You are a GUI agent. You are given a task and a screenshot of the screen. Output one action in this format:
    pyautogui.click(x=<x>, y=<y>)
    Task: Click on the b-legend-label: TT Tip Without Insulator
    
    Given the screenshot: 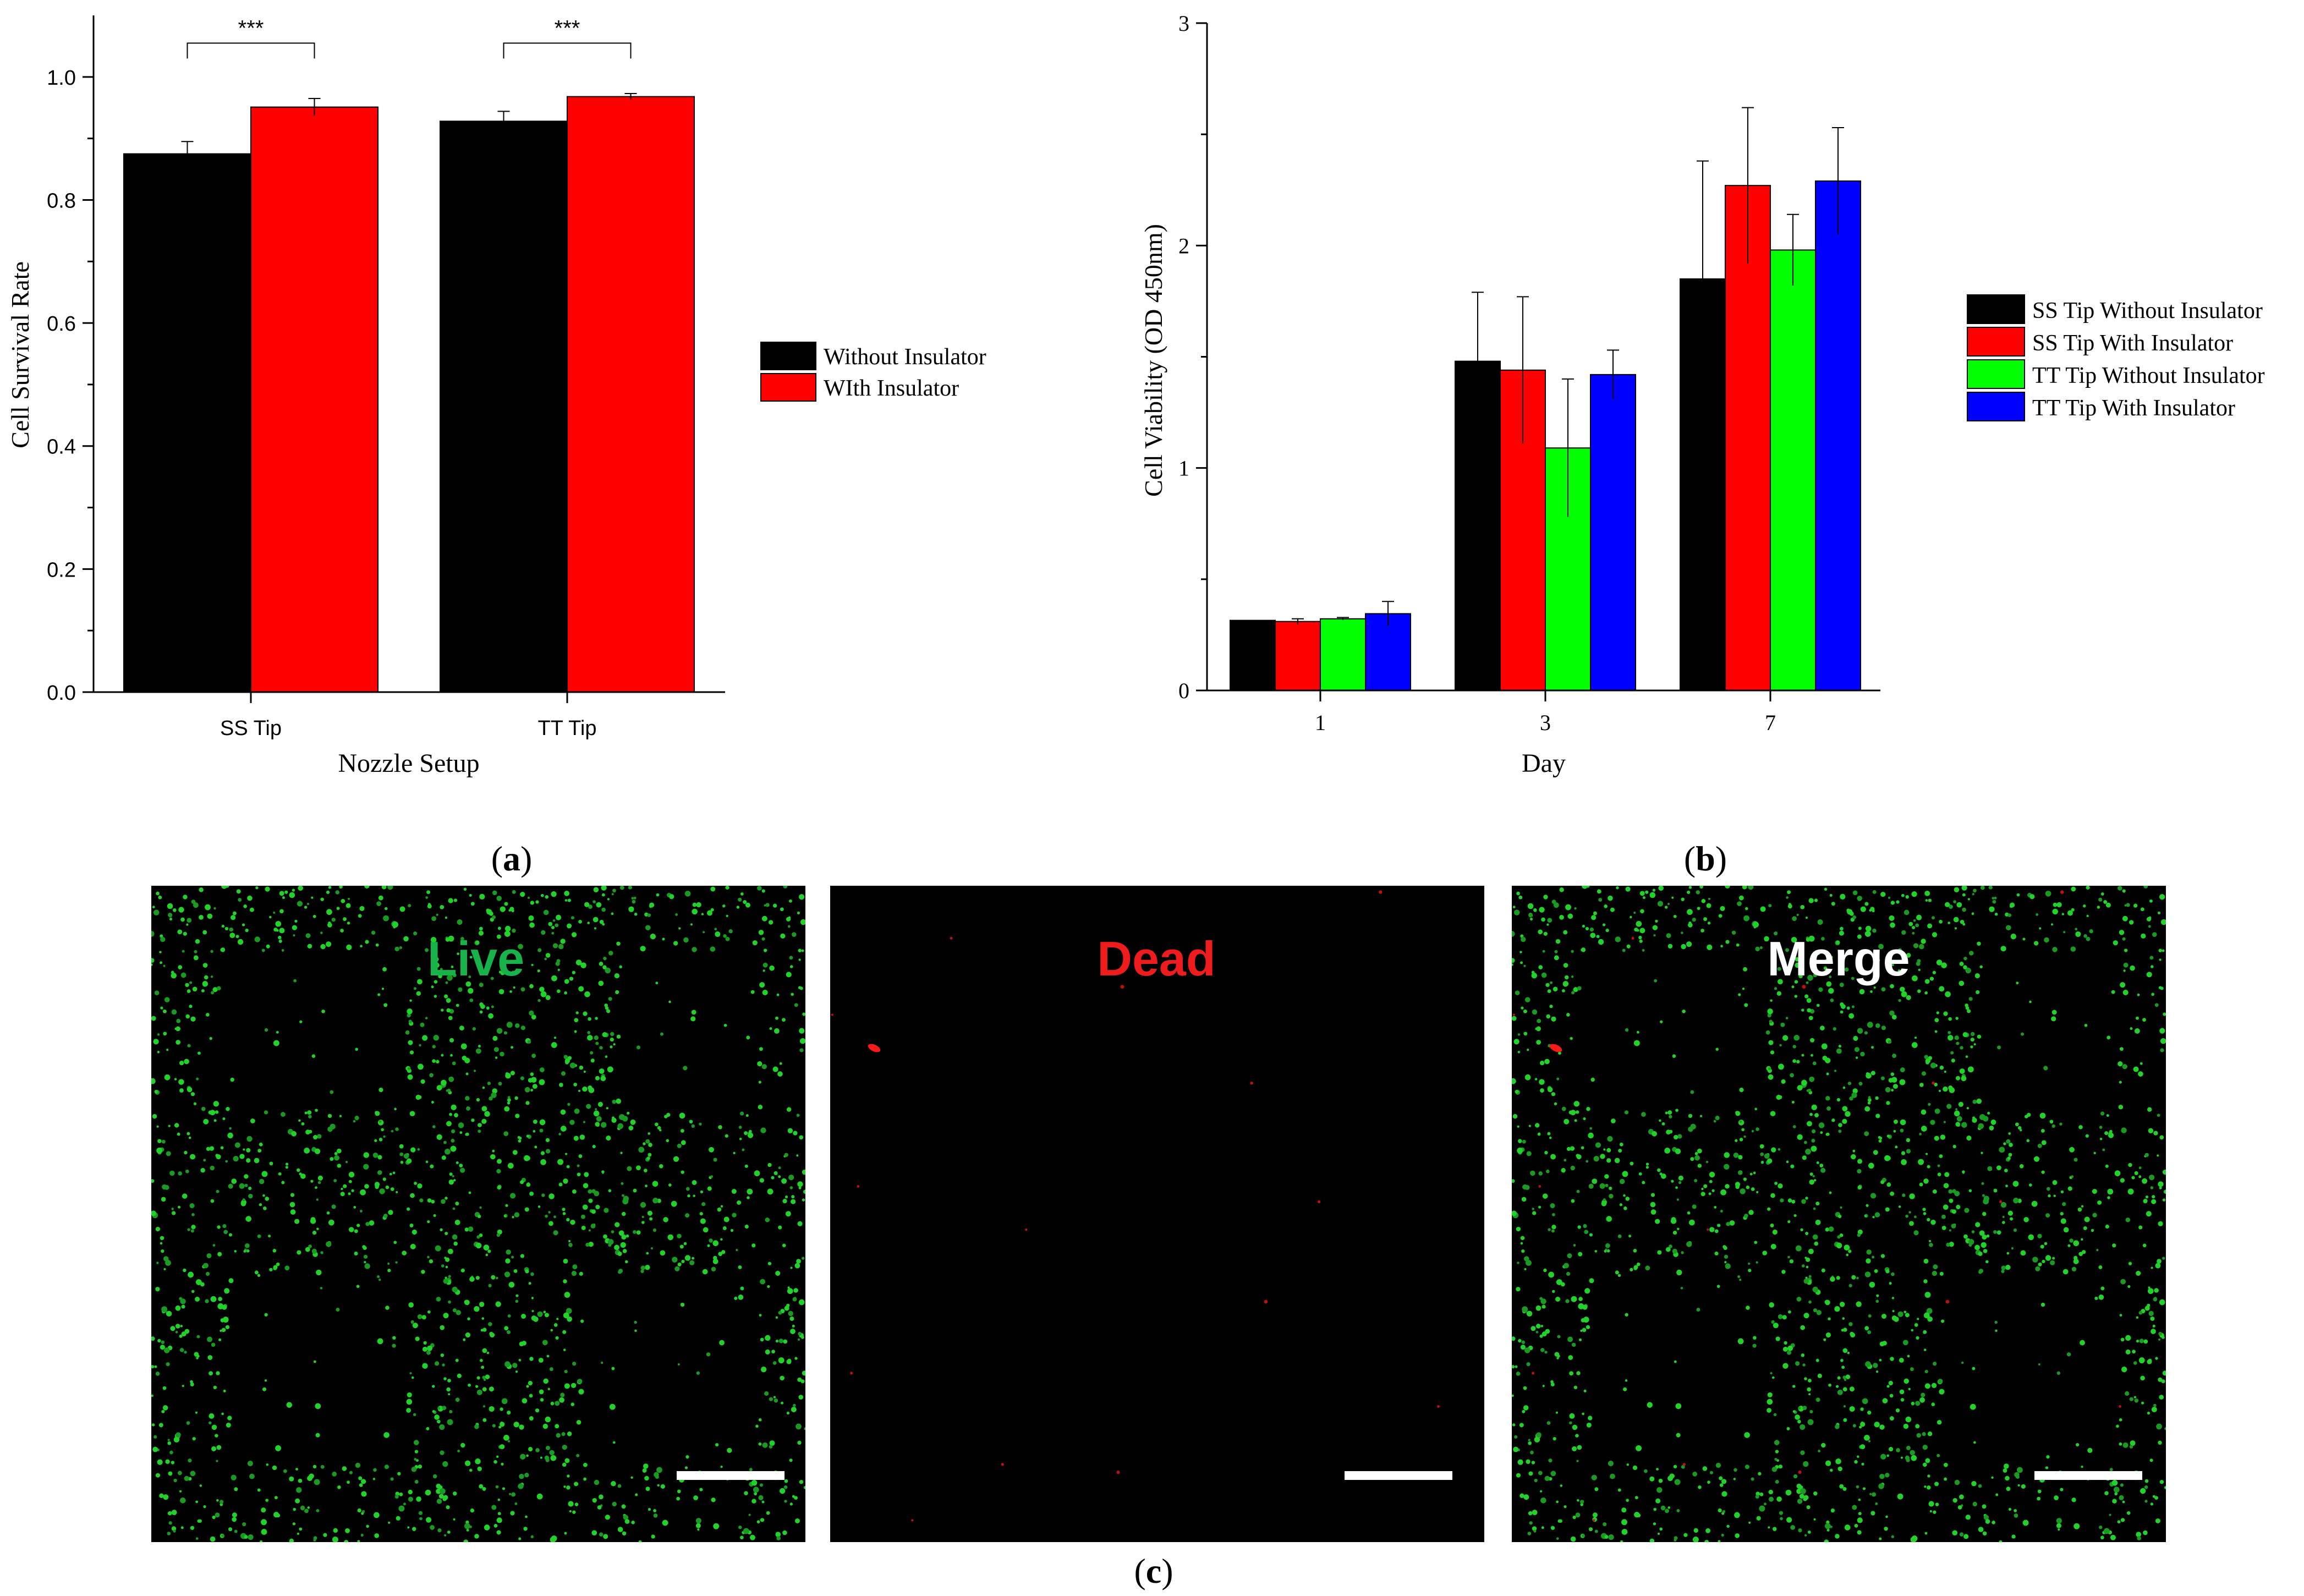 What is the action you would take?
    pyautogui.click(x=2148, y=375)
    